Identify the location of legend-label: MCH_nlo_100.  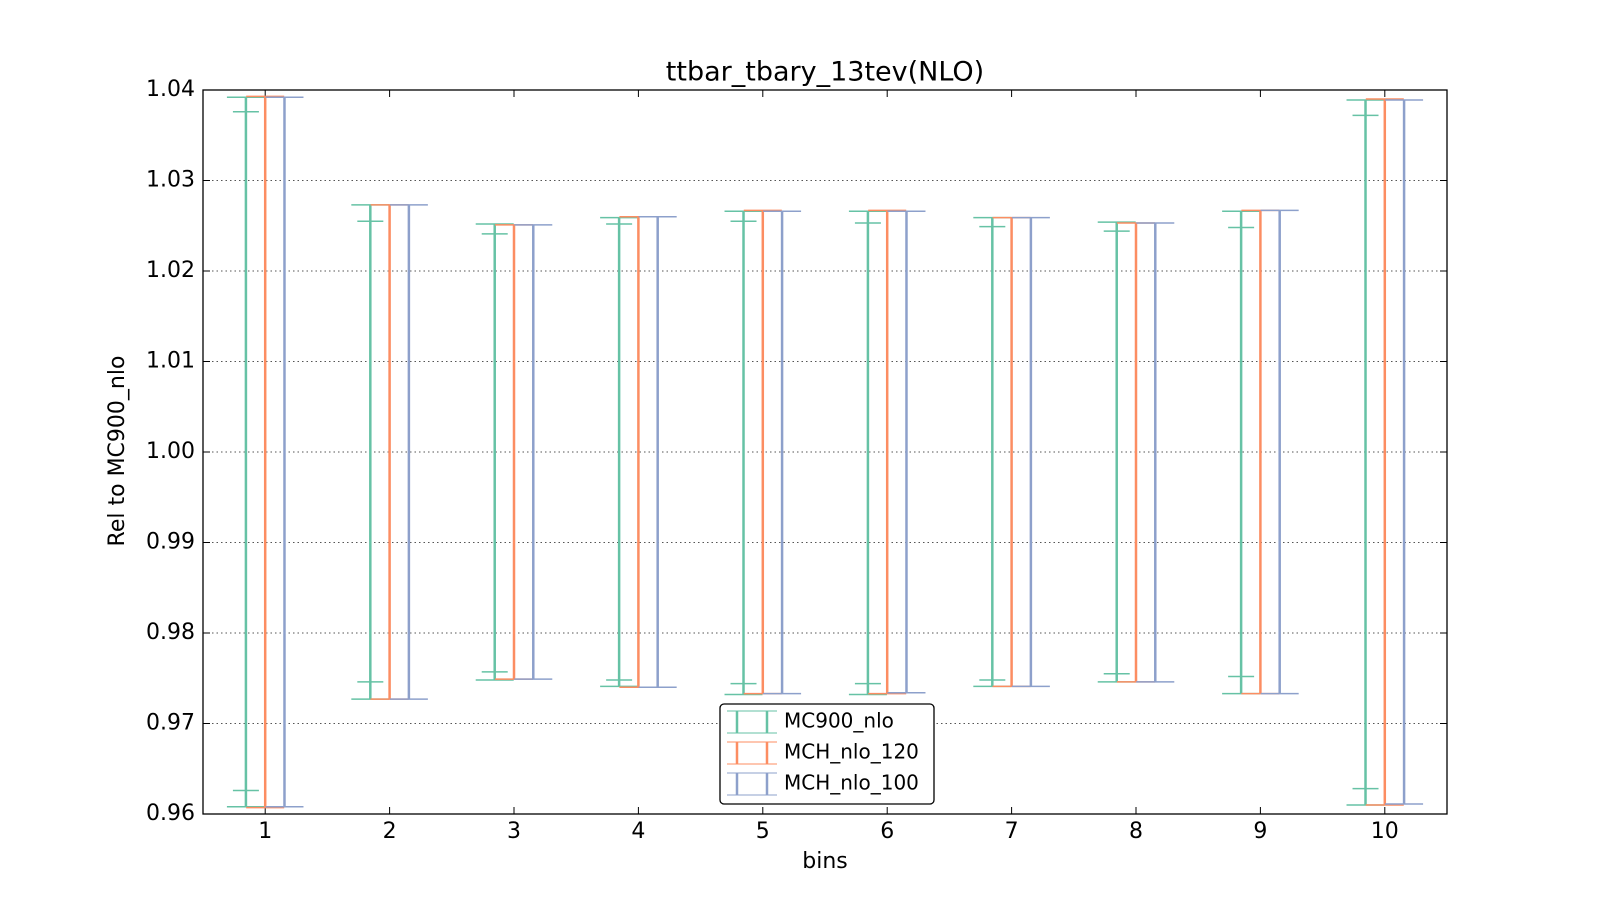
(851, 783).